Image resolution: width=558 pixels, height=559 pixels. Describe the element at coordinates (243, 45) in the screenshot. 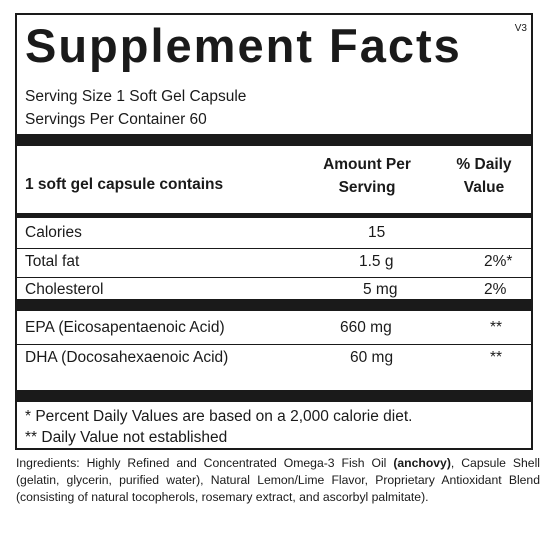

I see `panel-title: Supplement Facts` at that location.